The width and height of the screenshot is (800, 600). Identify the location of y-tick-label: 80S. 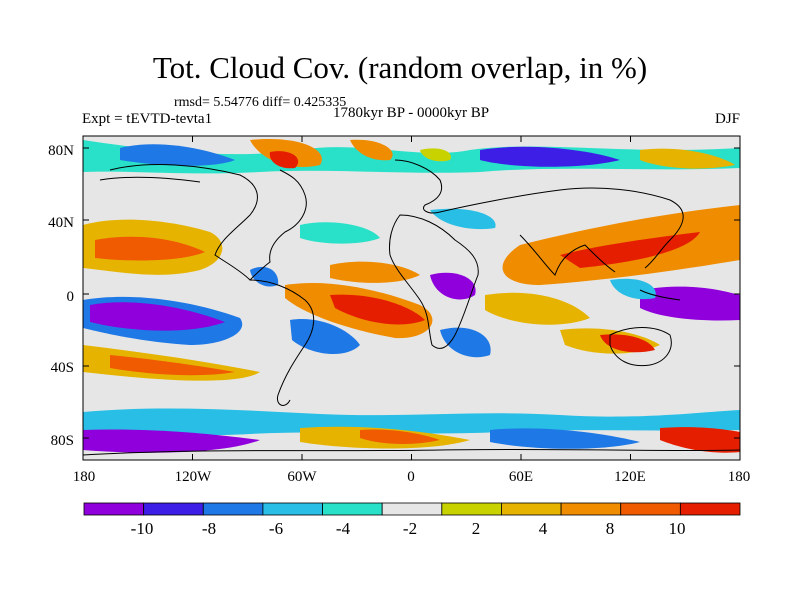
(62, 441).